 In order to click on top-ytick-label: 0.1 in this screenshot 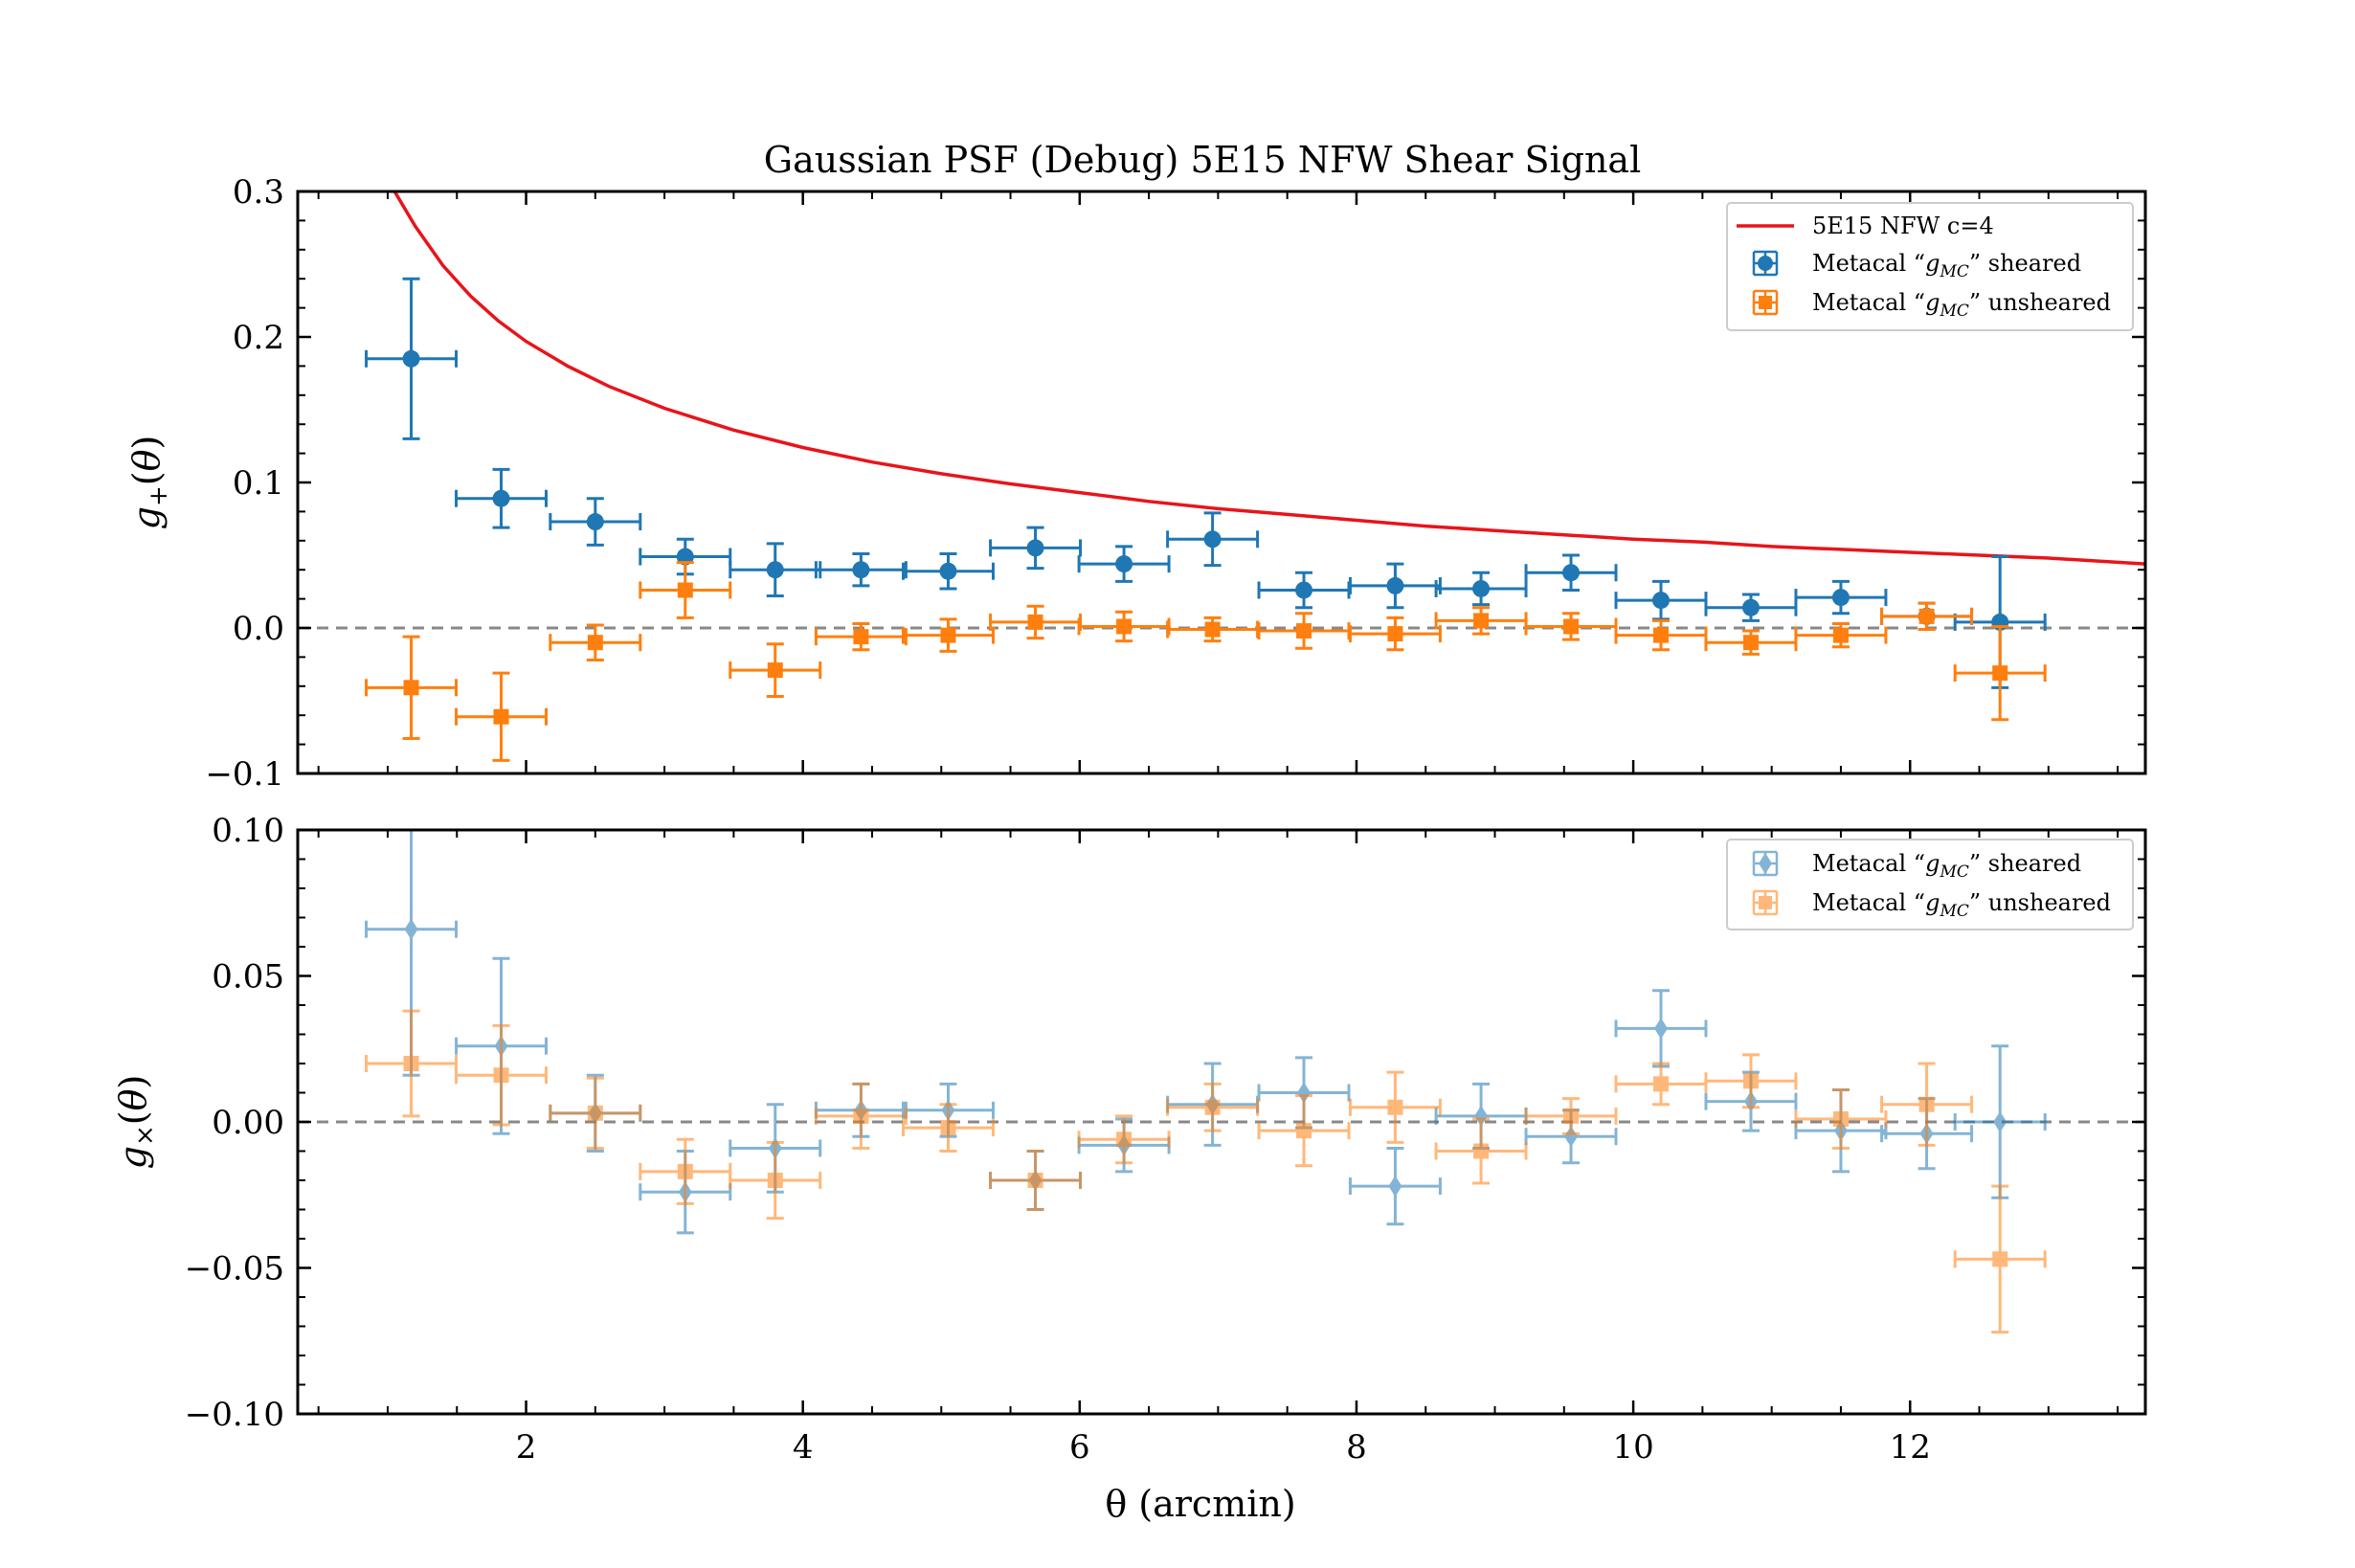, I will do `click(258, 484)`.